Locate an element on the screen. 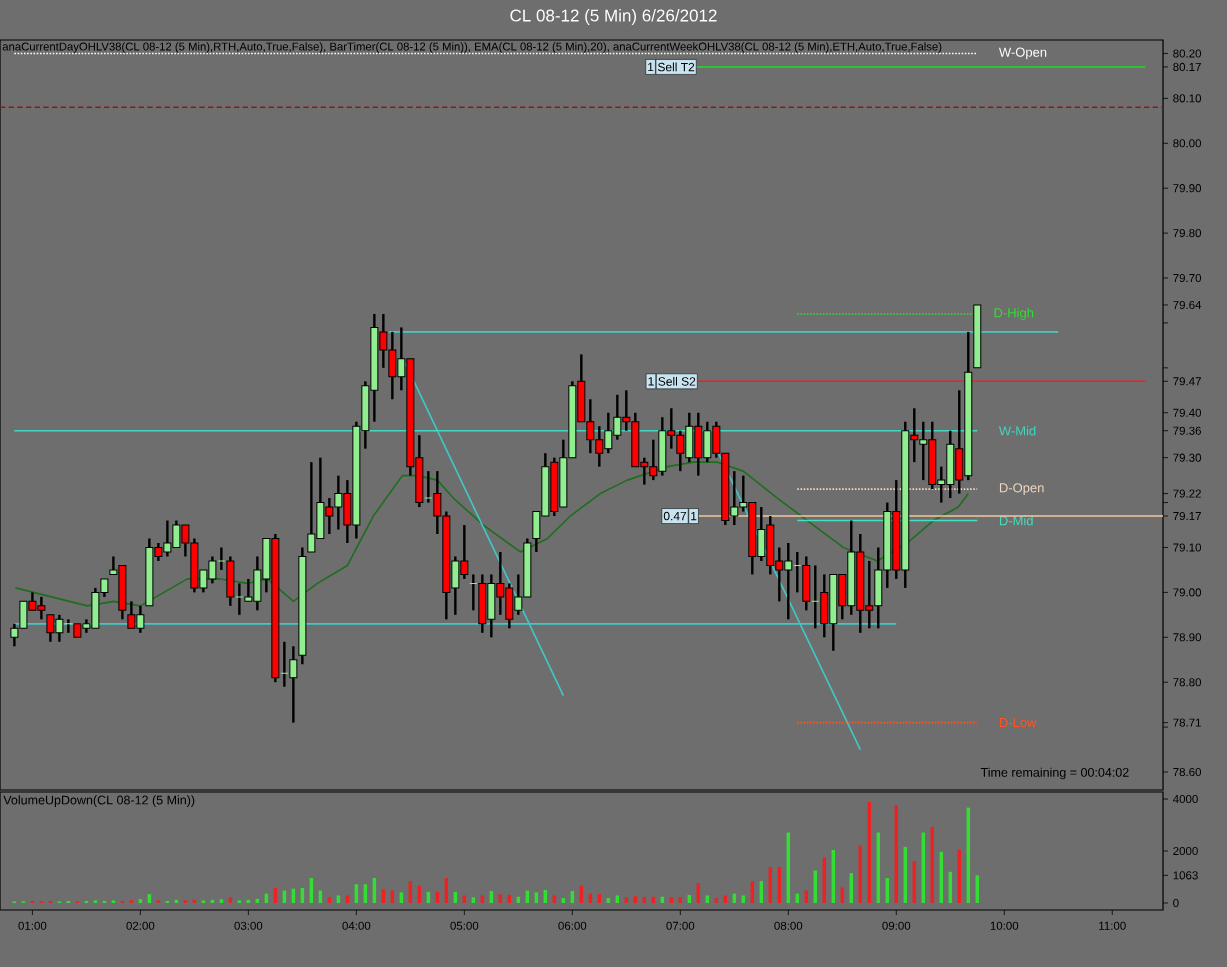  y-tick-label: 79.00 is located at coordinates (1187, 592).